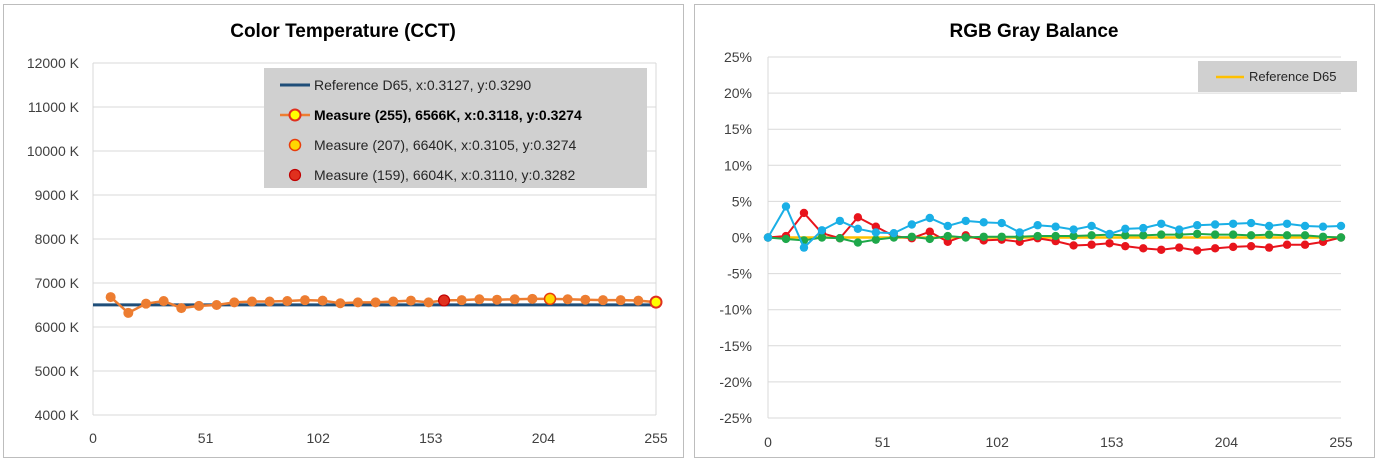 The height and width of the screenshot is (462, 1379). Describe the element at coordinates (735, 418) in the screenshot. I see `y-tick-label: -25%` at that location.